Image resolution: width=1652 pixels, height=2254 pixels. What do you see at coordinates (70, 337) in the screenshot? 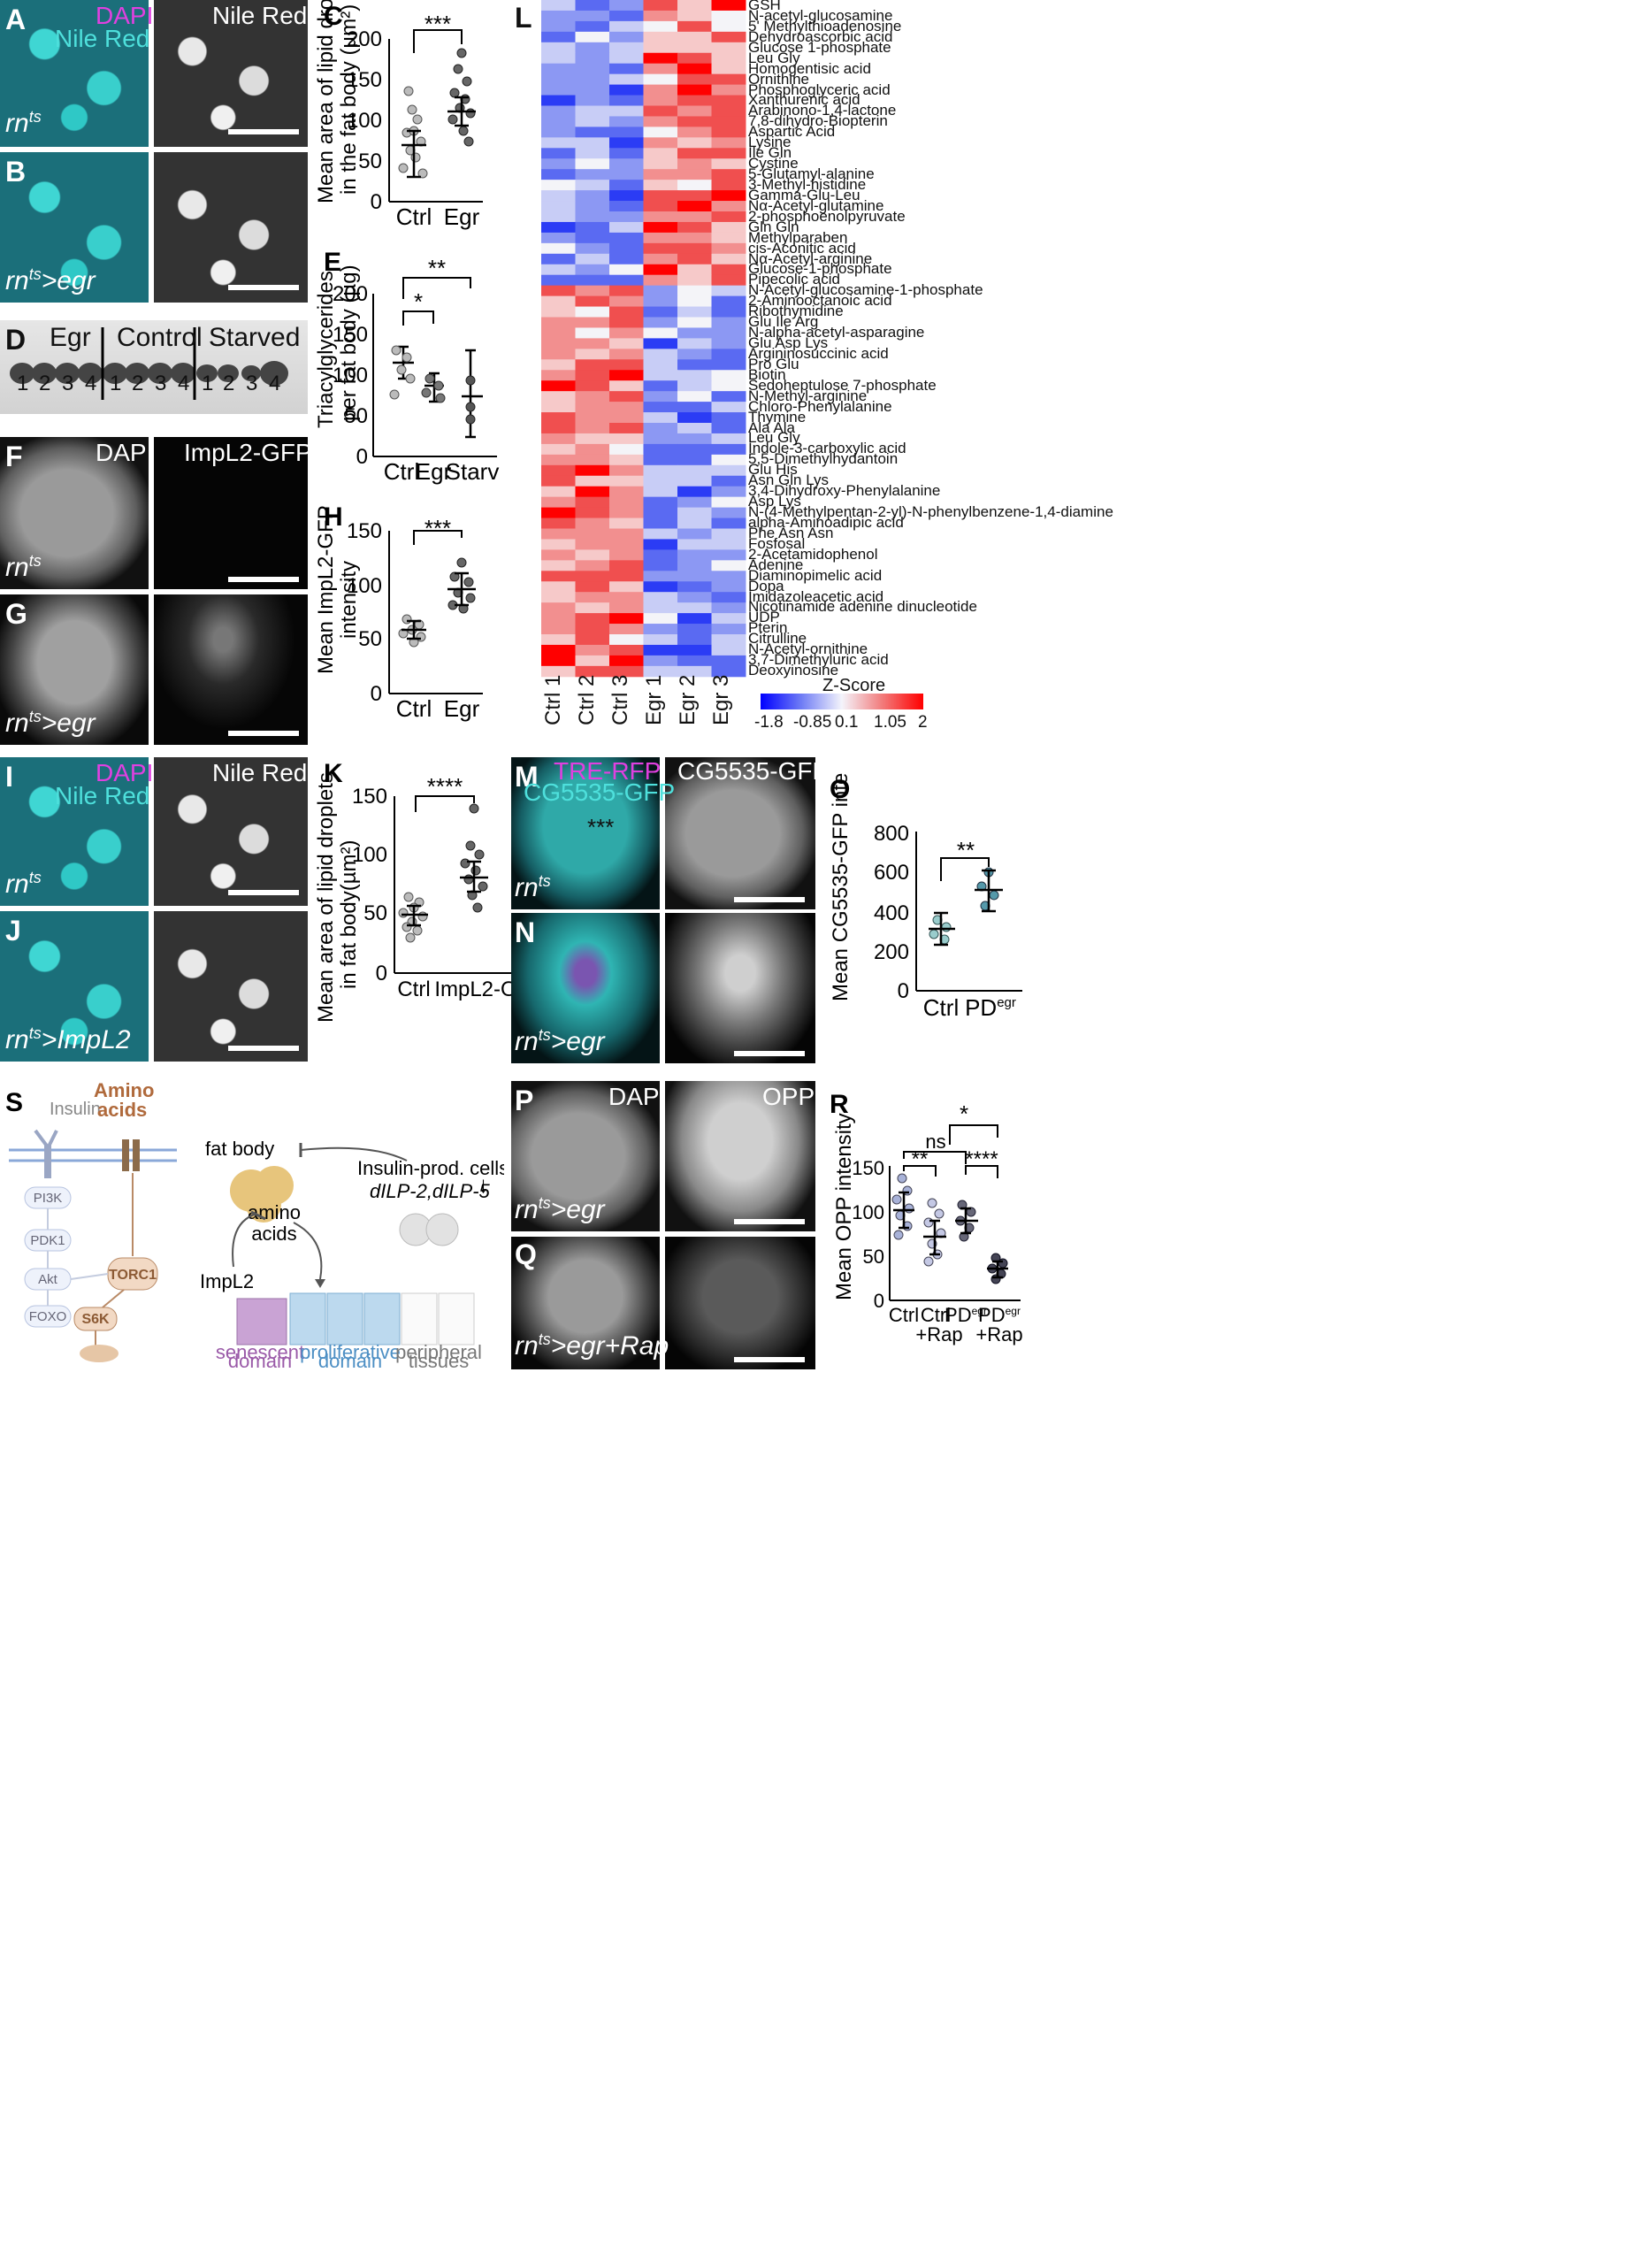
I see `gel-group-egr: Egr` at bounding box center [70, 337].